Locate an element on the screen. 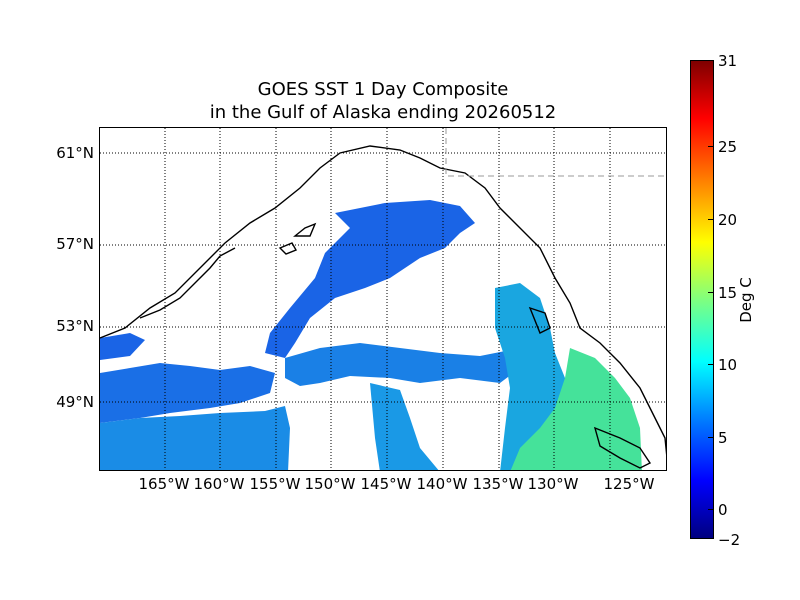 The width and height of the screenshot is (800, 600). colorbar is located at coordinates (702, 299).